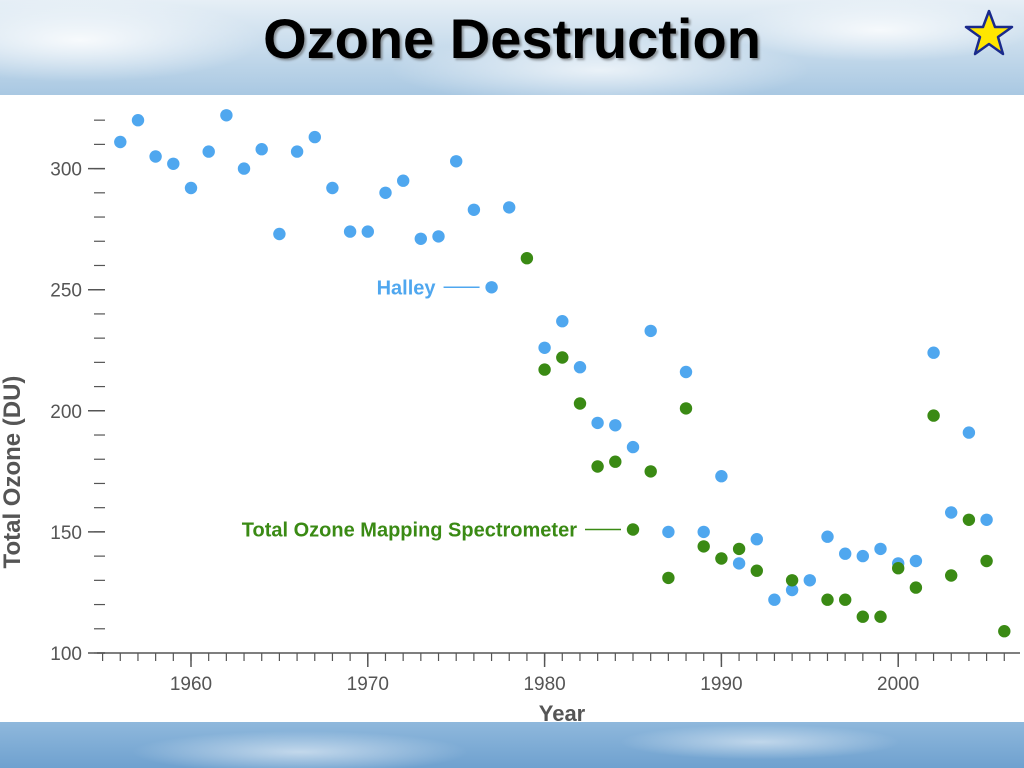 This screenshot has height=768, width=1024. What do you see at coordinates (66, 412) in the screenshot?
I see `y-tick-label: 200` at bounding box center [66, 412].